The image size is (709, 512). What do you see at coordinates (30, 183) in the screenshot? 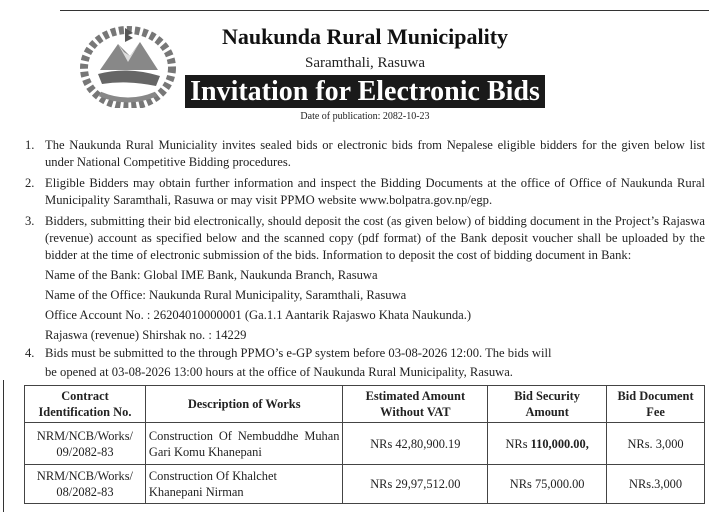
I see `item-number: 2.` at bounding box center [30, 183].